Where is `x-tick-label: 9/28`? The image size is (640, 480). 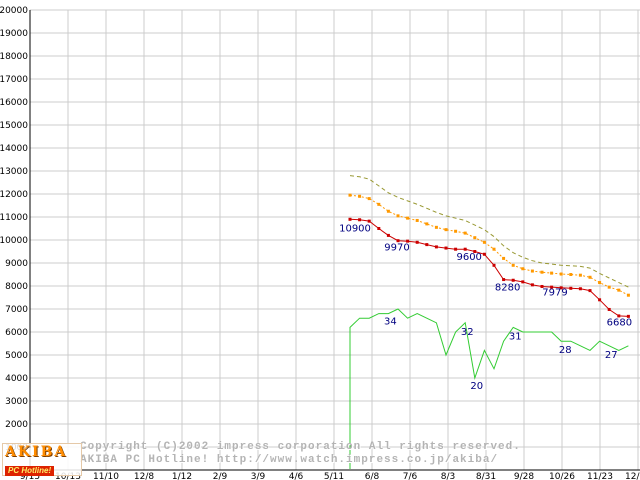
x-tick-label: 9/28 is located at coordinates (524, 476).